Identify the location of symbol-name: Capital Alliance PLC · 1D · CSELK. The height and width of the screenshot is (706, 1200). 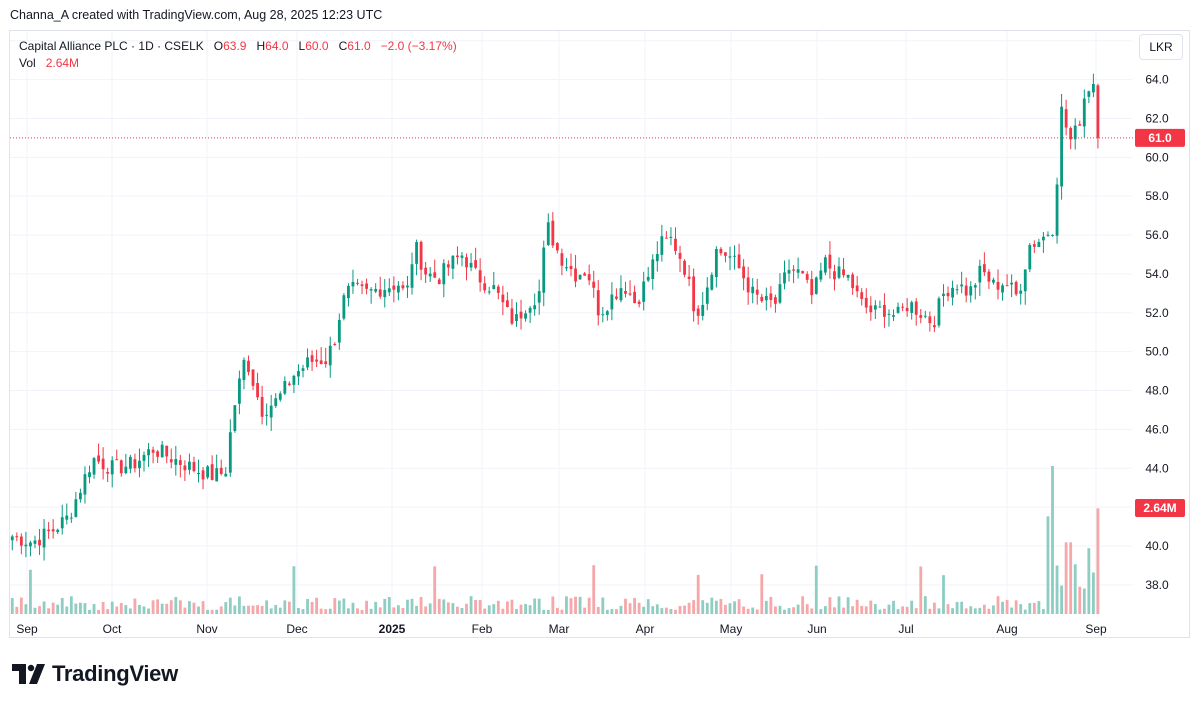
(111, 46).